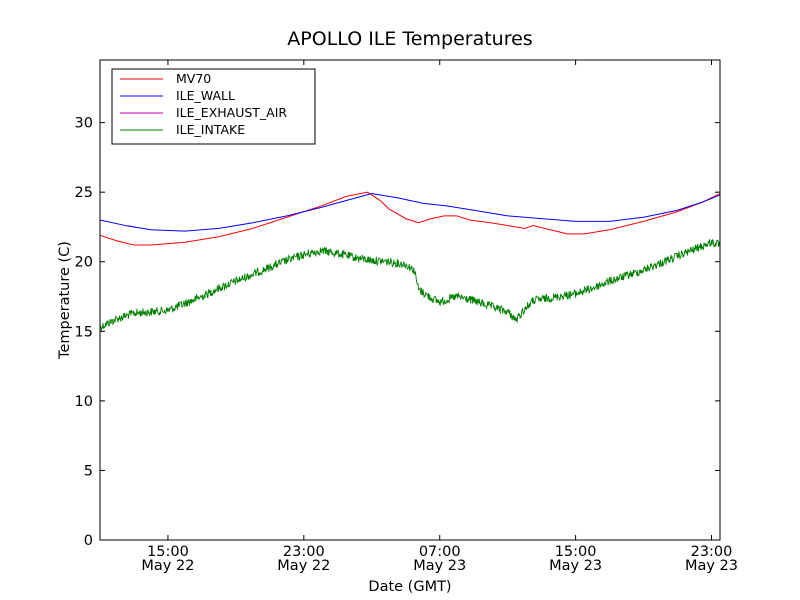 Image resolution: width=800 pixels, height=600 pixels. I want to click on series-line-mv70, so click(410, 218).